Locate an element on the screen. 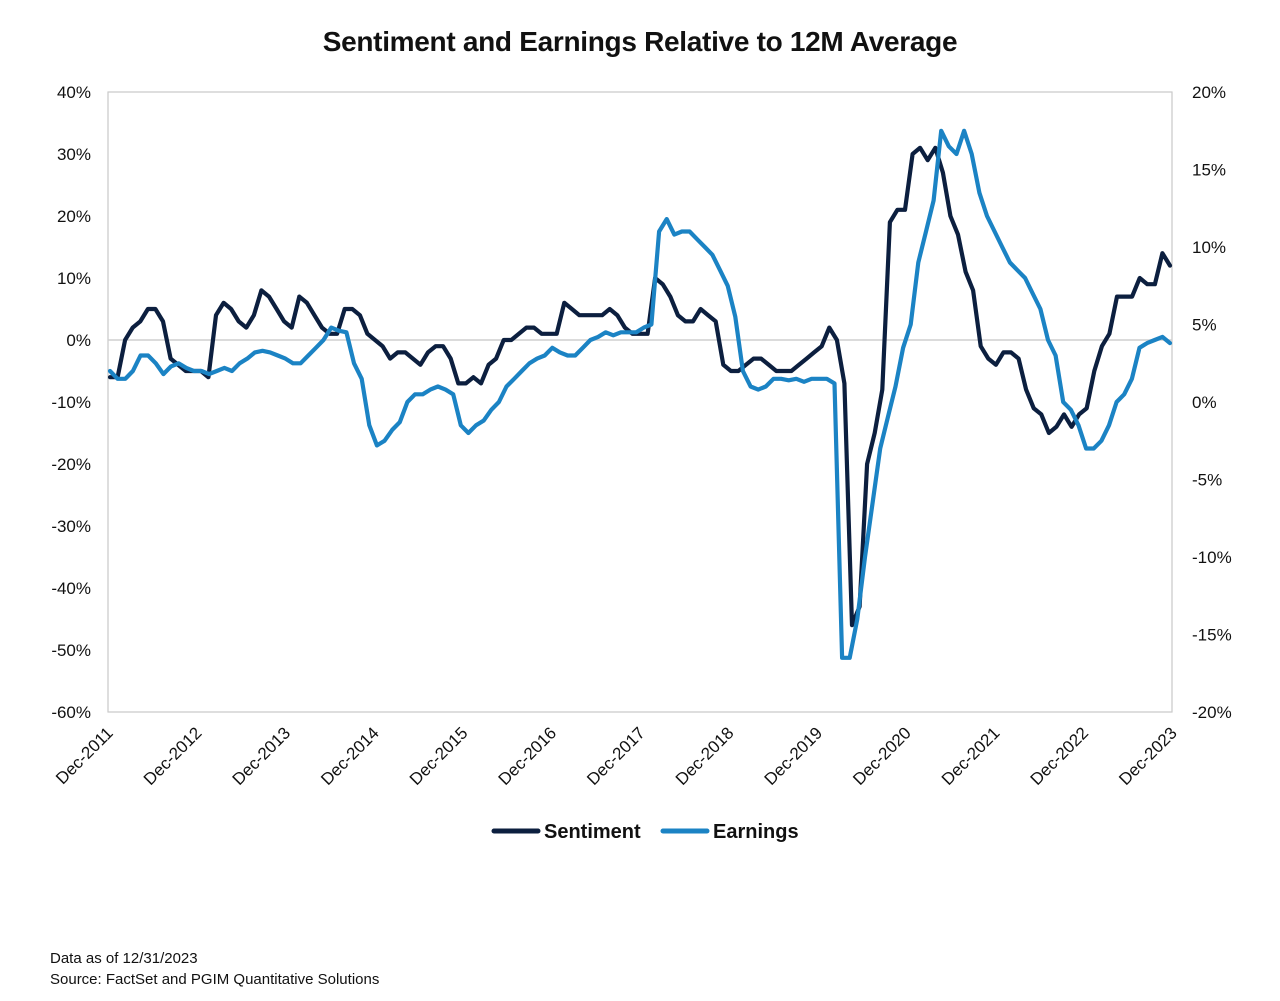  x-tick-label: Dec-2013 is located at coordinates (262, 756).